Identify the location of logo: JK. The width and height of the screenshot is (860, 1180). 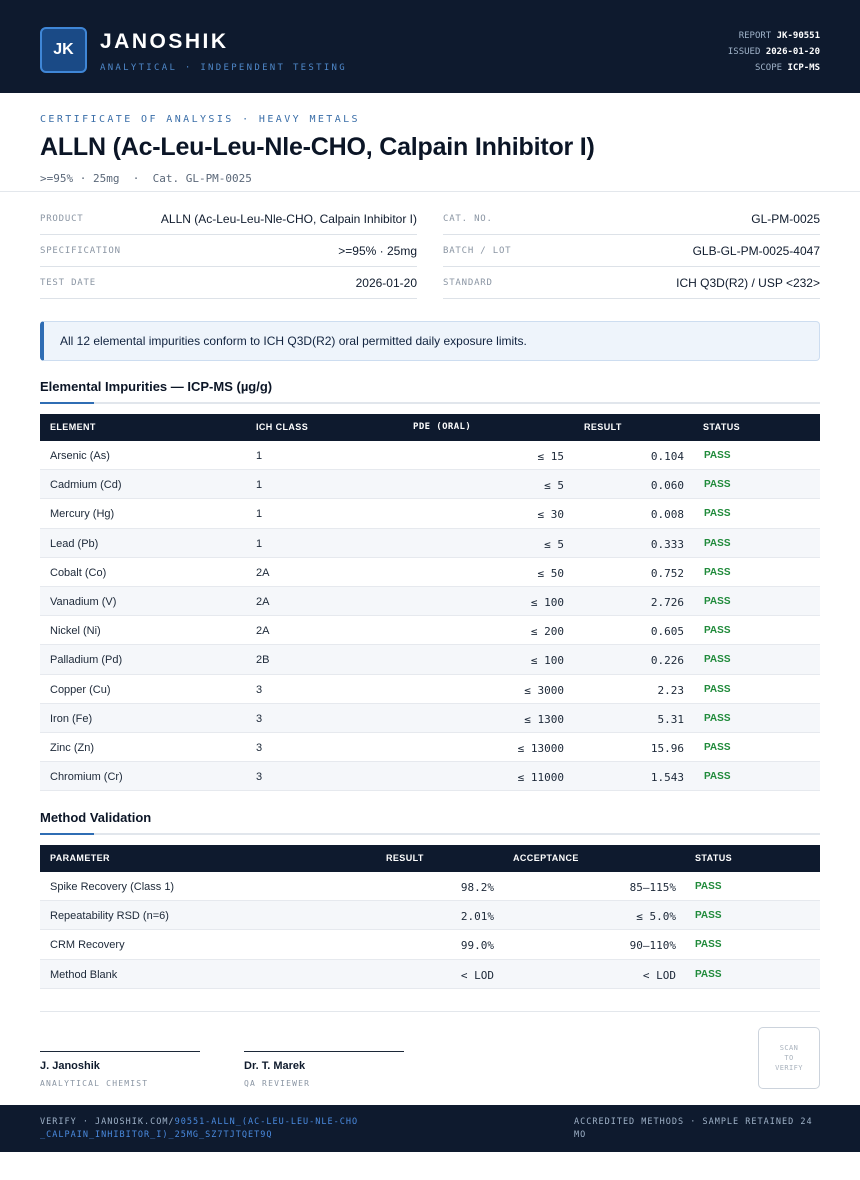
(63, 50).